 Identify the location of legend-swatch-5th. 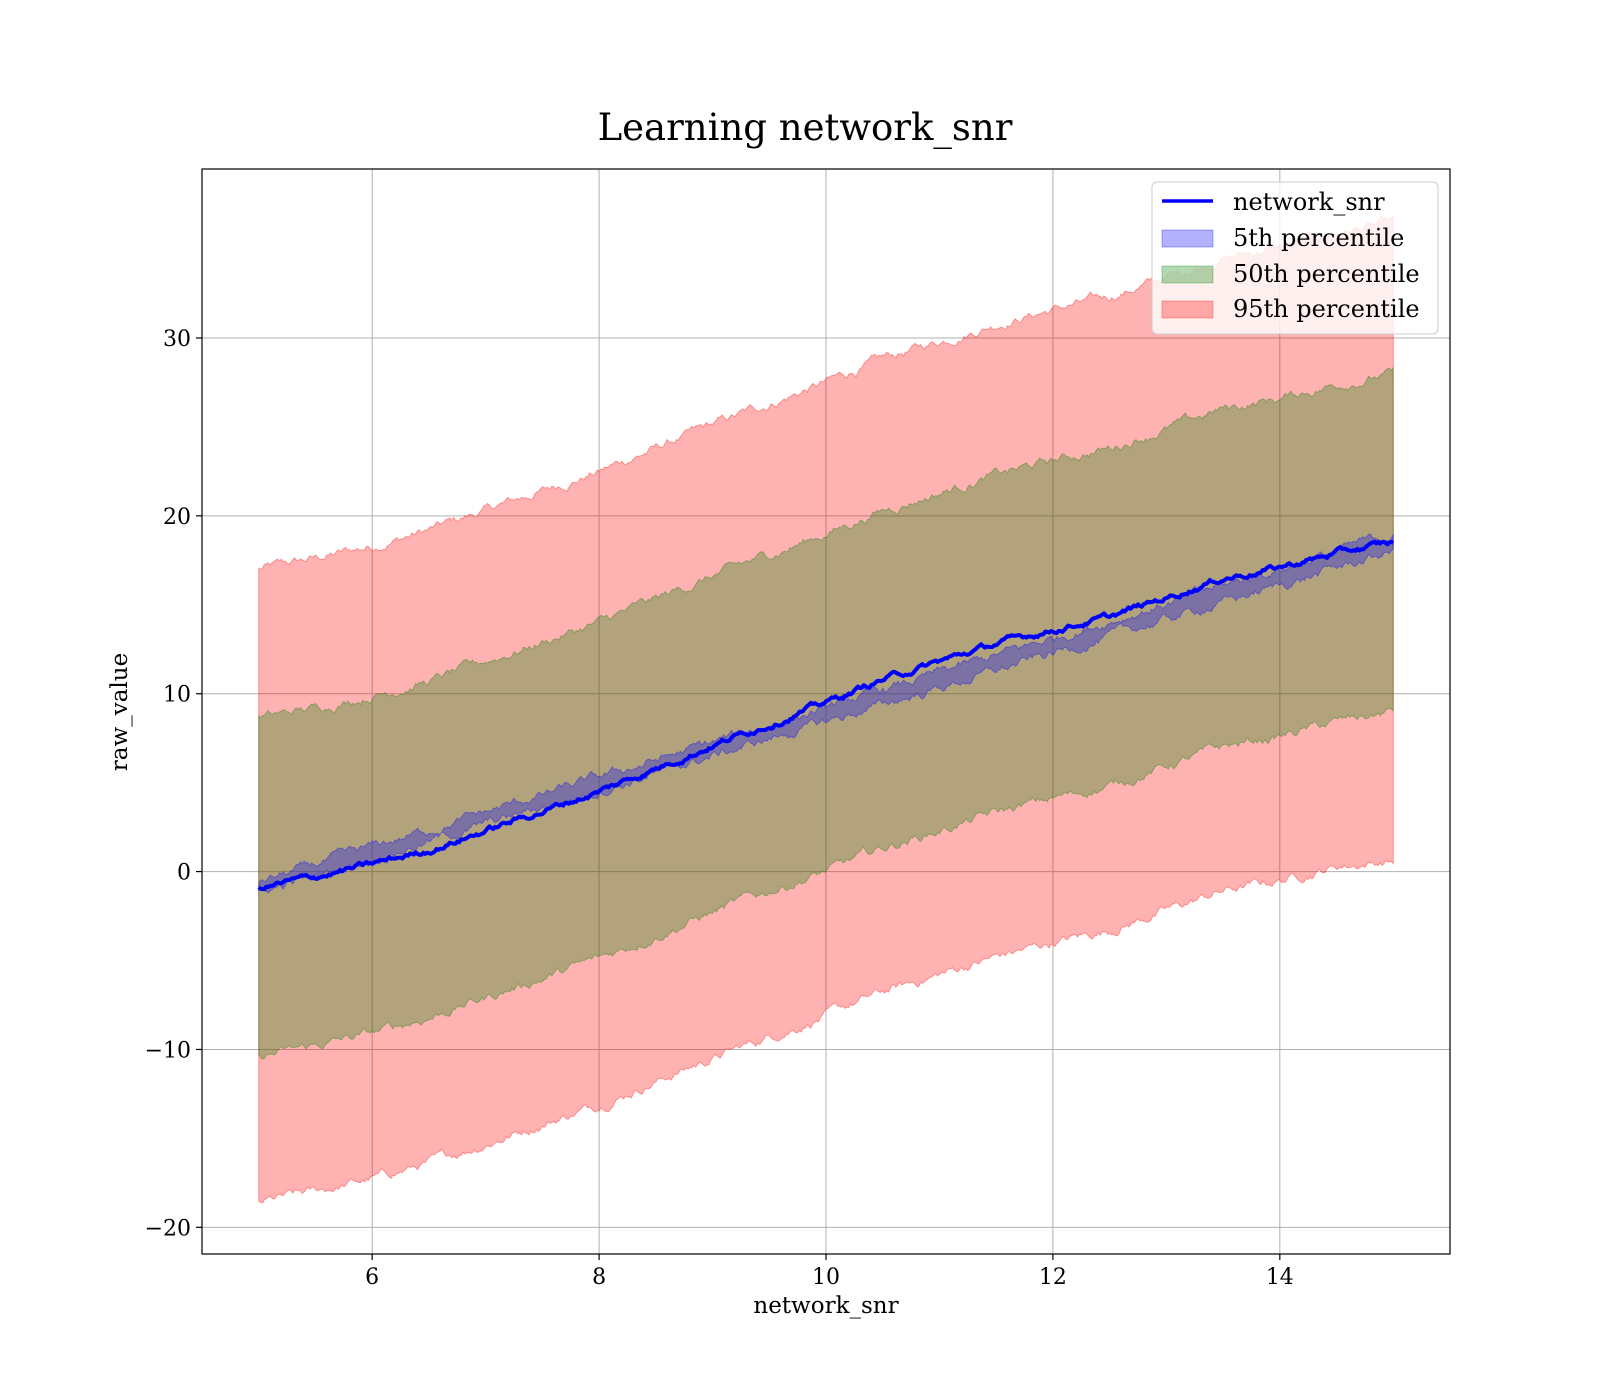
(1187, 238).